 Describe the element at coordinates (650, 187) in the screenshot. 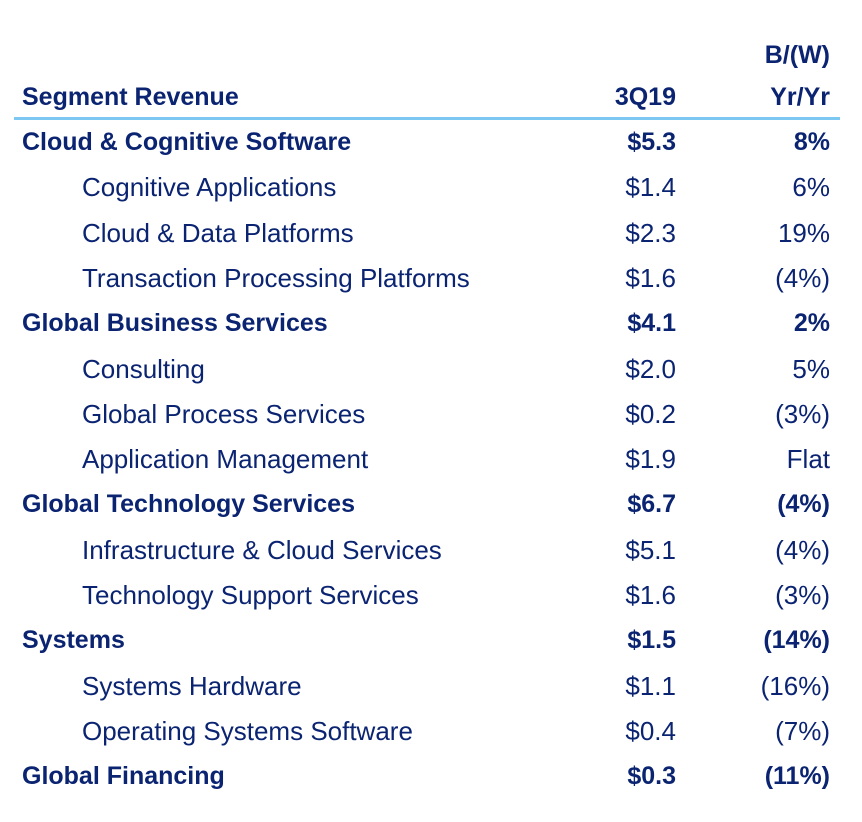

I see `row-revenue: $1.4` at that location.